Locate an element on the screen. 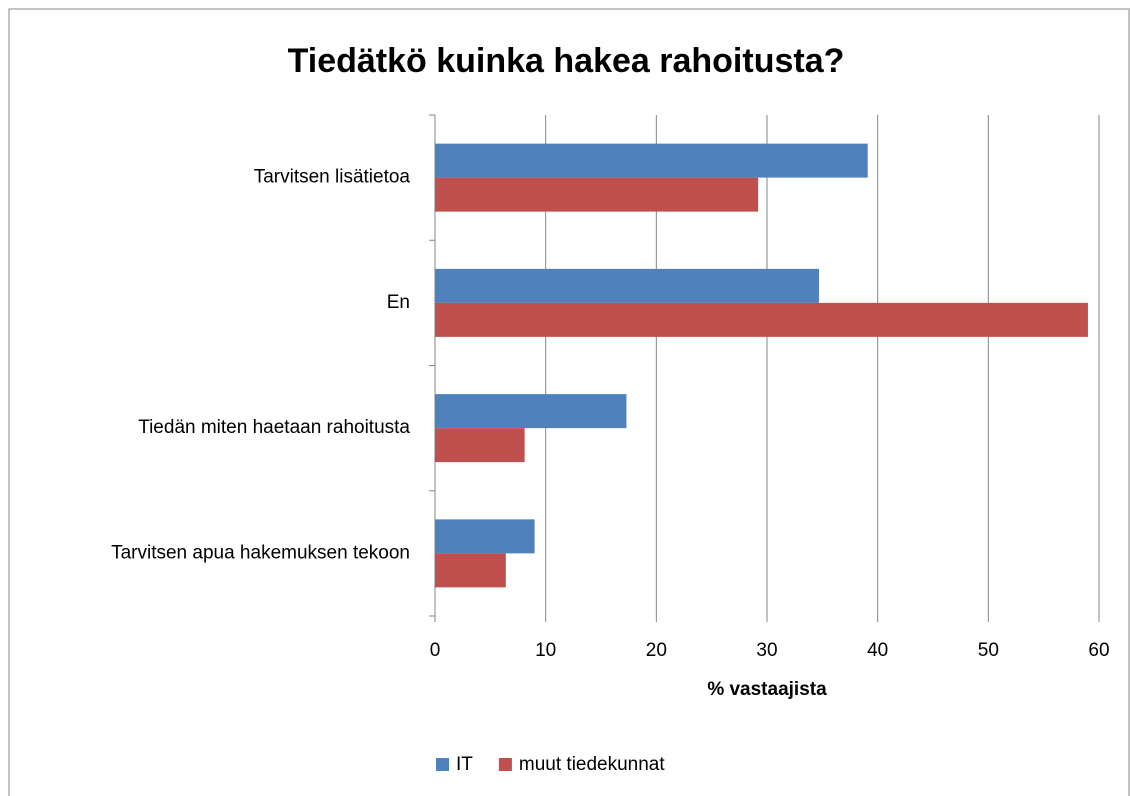  x-tick-label: 0 is located at coordinates (435, 650).